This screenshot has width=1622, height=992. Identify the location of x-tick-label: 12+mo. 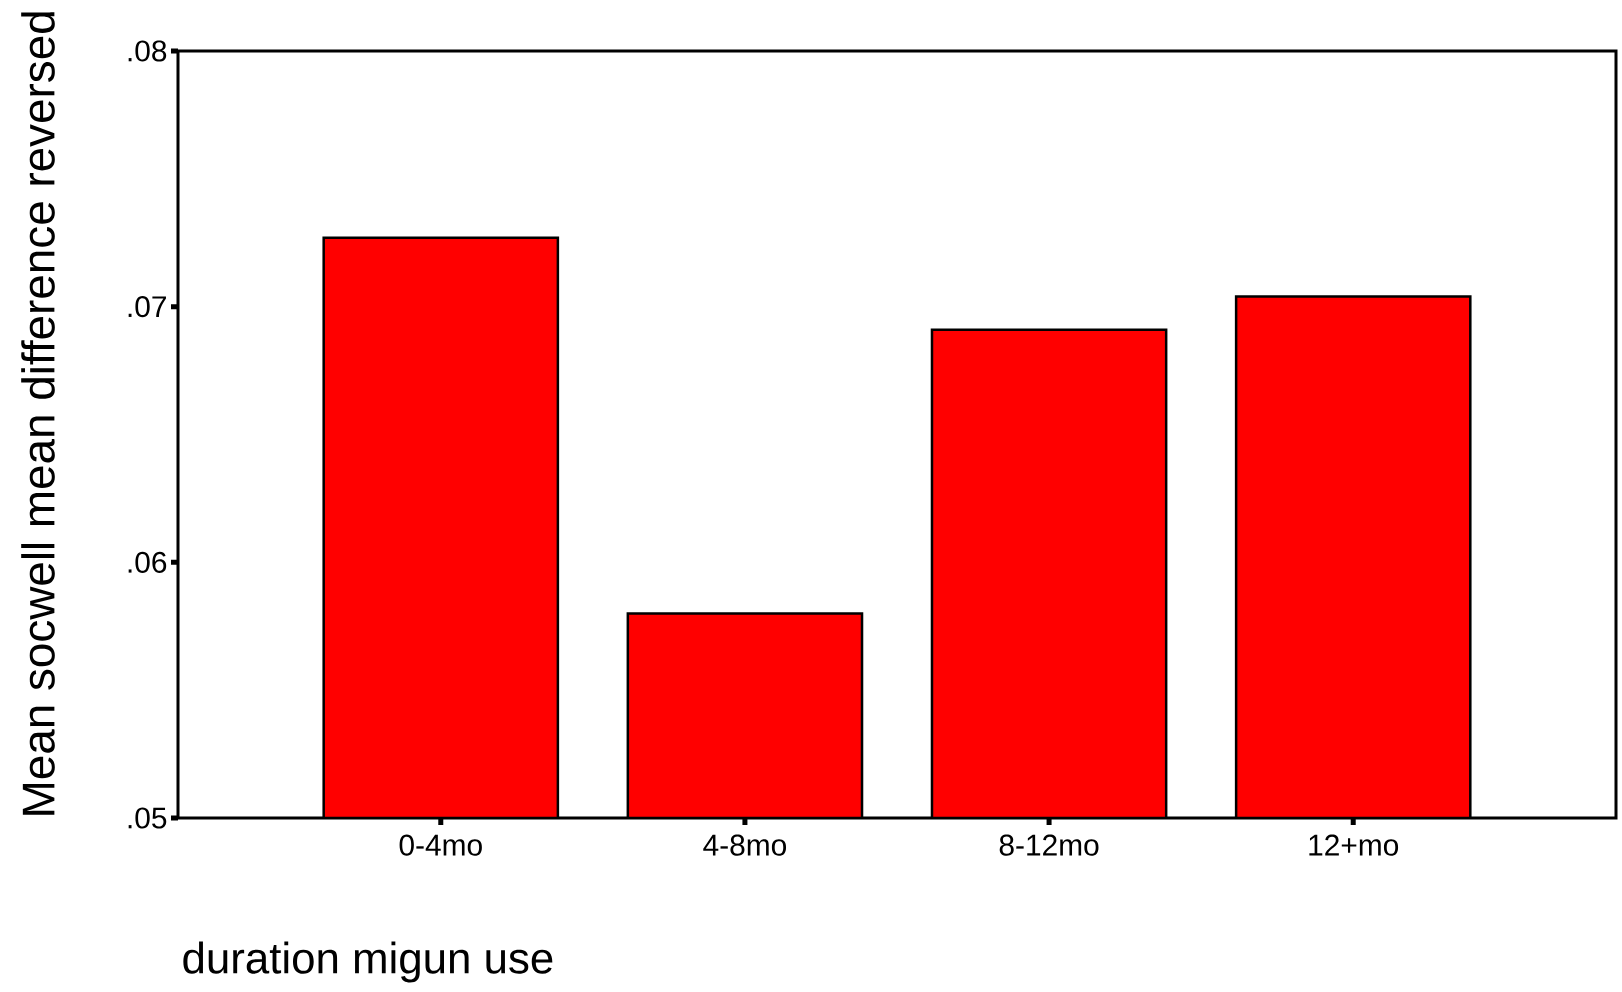
(1354, 845).